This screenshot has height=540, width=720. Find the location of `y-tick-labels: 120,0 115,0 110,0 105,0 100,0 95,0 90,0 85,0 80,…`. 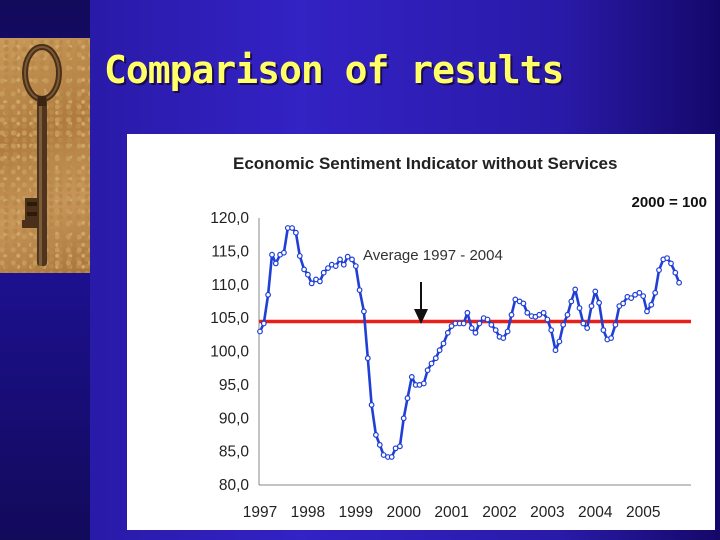

y-tick-labels: 120,0 115,0 110,0 105,0 100,0 95,0 90,0 85,0 80,… is located at coordinates (229, 352).